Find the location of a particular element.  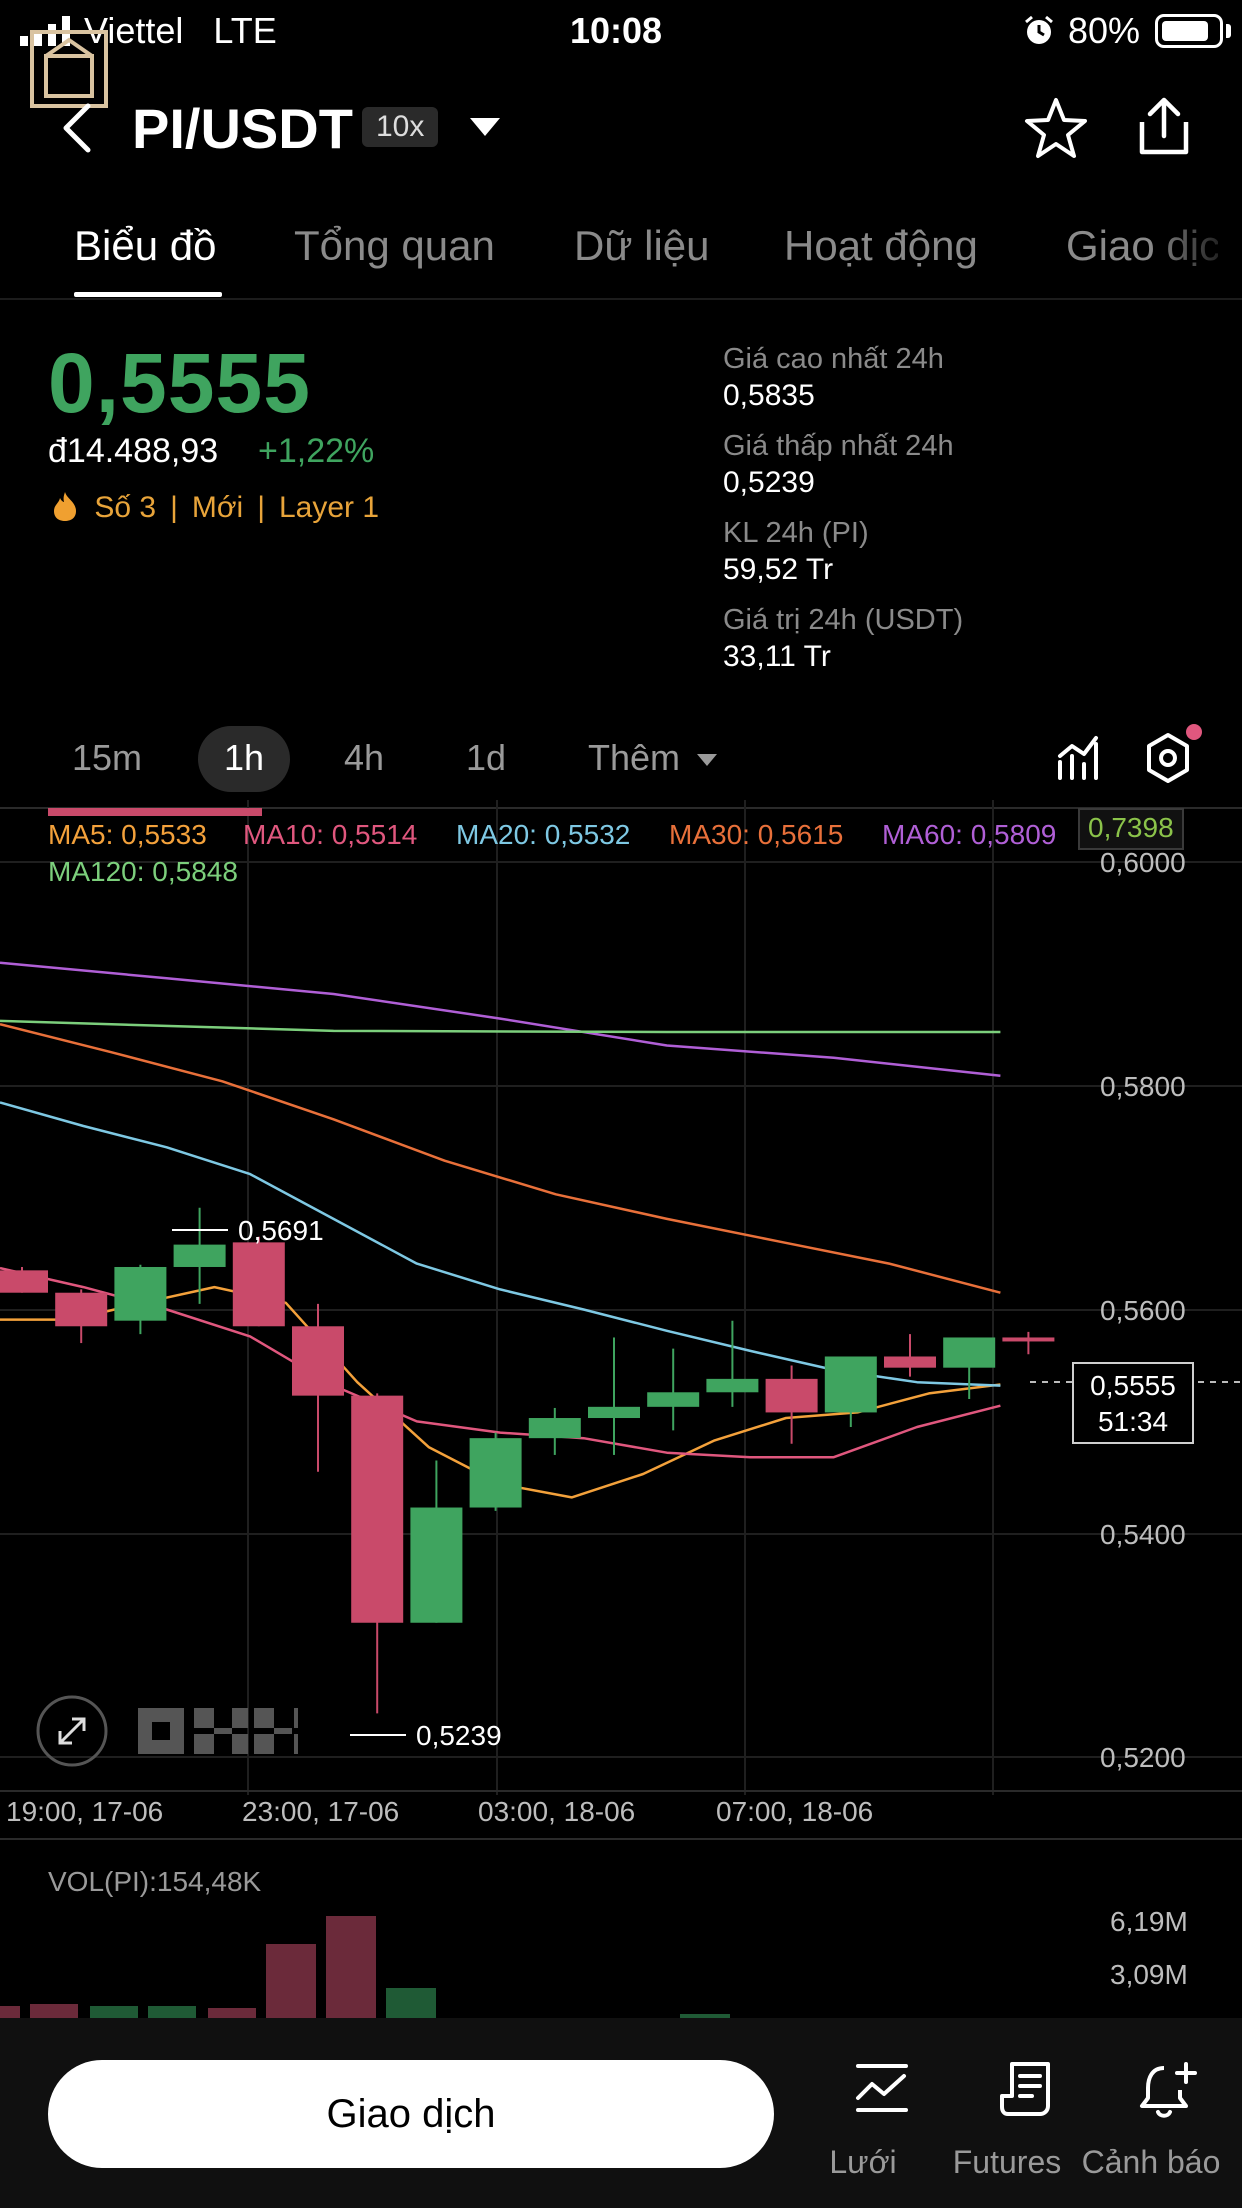

tag-row: Số 3 | Mới | Layer 1 is located at coordinates (215, 507).